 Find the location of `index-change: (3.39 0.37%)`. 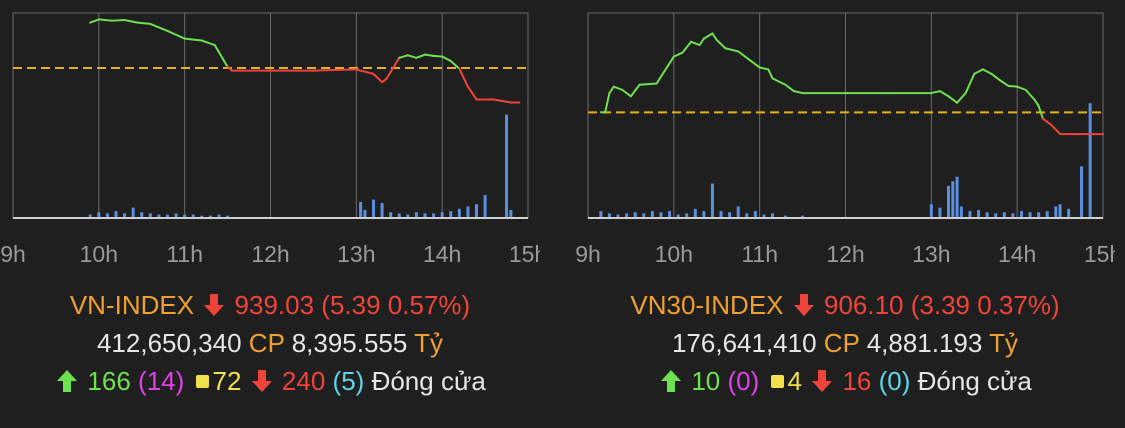

index-change: (3.39 0.37%) is located at coordinates (985, 305).